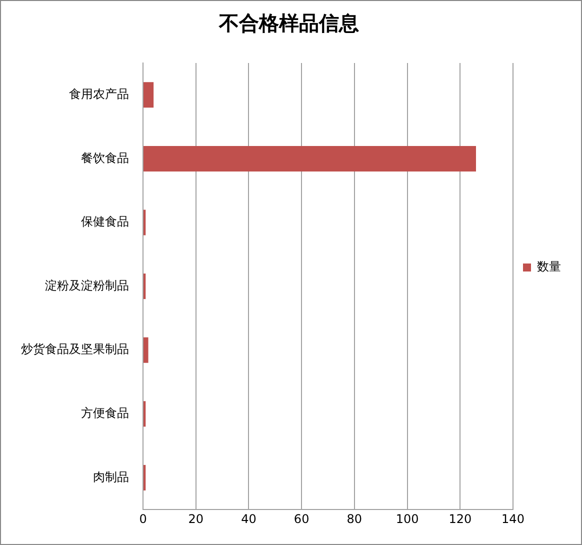 The image size is (582, 545). What do you see at coordinates (111, 477) in the screenshot?
I see `y-tick-label: 肉制品` at bounding box center [111, 477].